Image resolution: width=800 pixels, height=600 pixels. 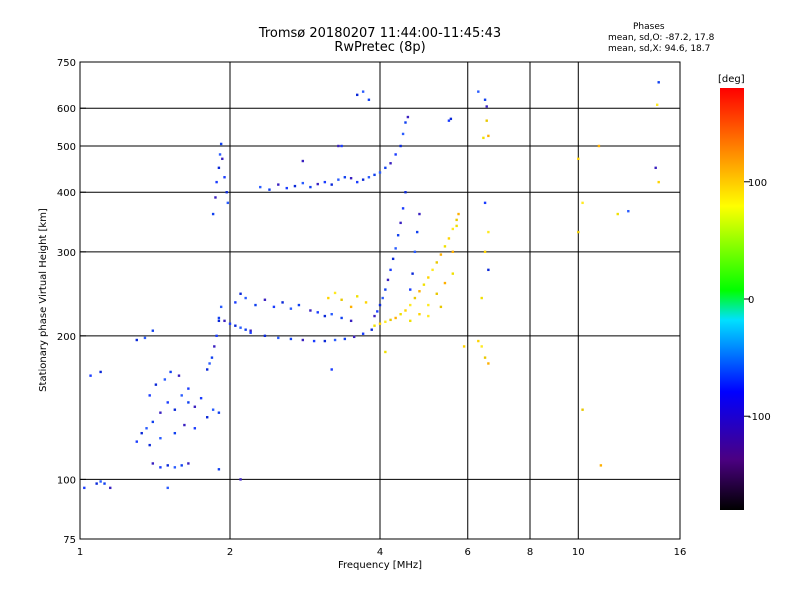 I want to click on colorbar-label: [deg], so click(x=731, y=79).